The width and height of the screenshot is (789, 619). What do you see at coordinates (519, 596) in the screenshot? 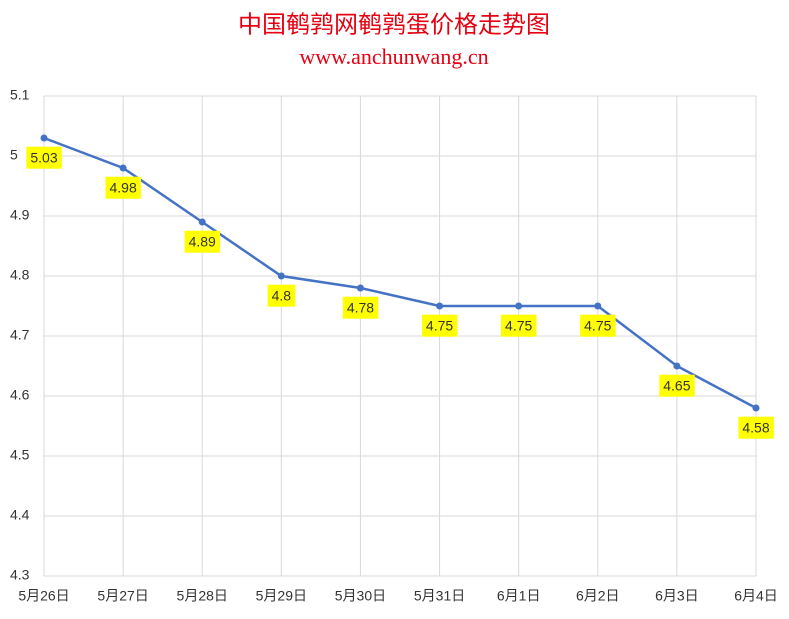
I see `x-tick-label: 6月1日` at bounding box center [519, 596].